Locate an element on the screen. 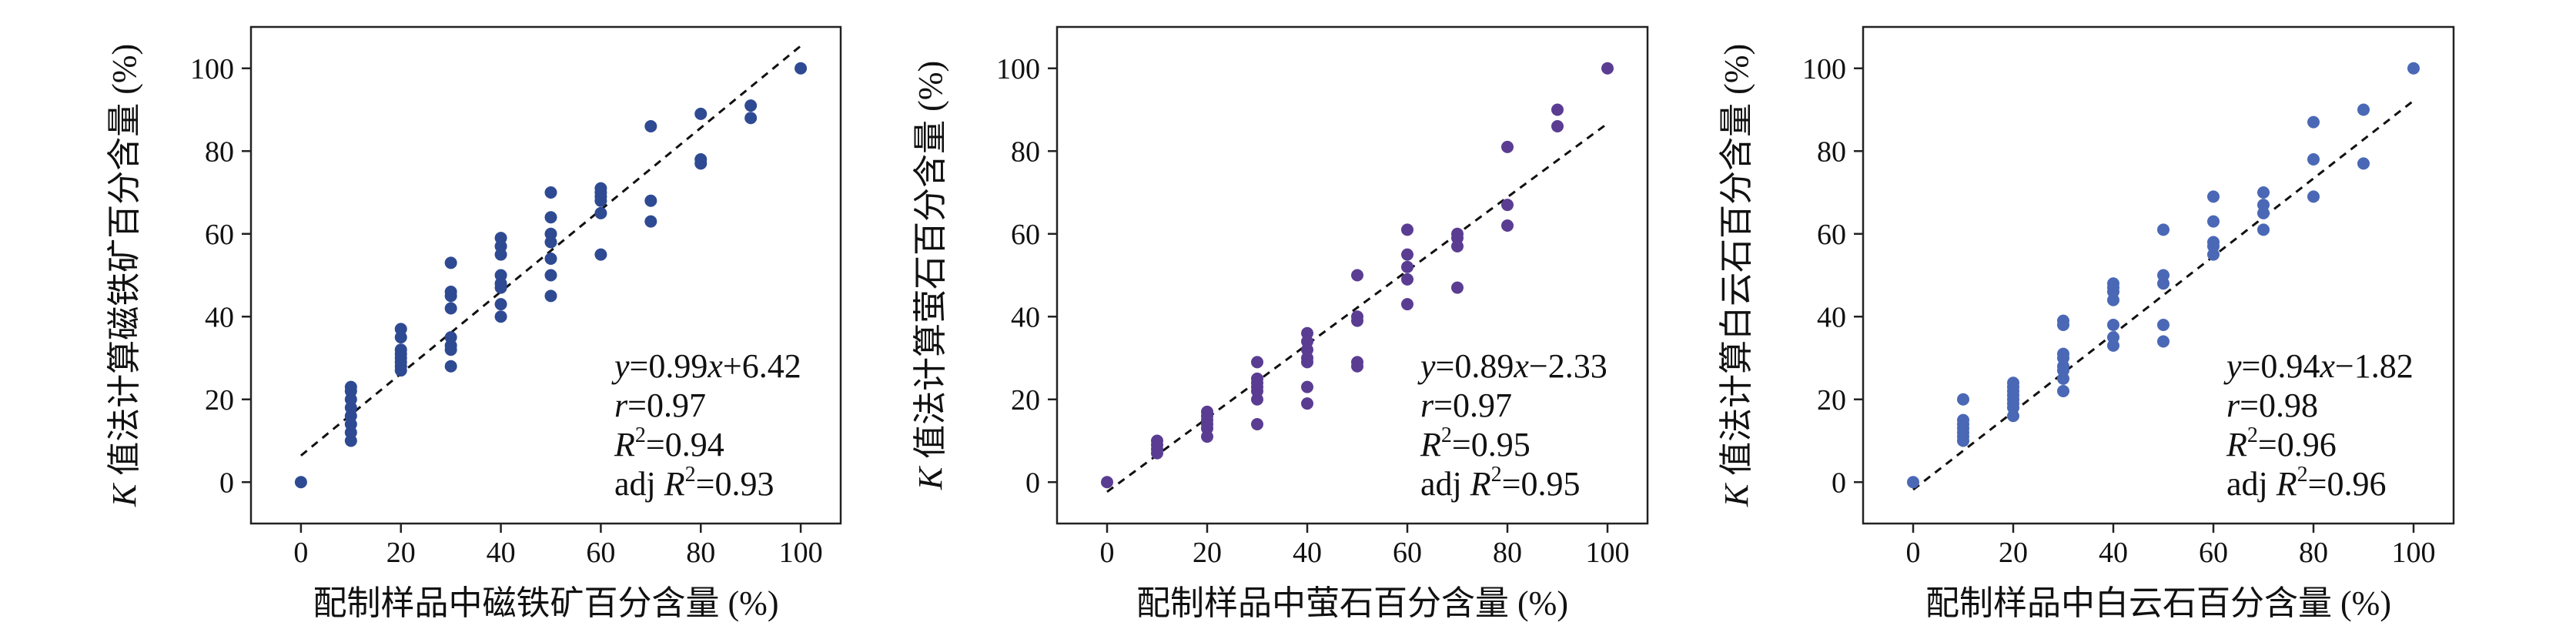  r2-value: R2=0.95 is located at coordinates (1475, 443).